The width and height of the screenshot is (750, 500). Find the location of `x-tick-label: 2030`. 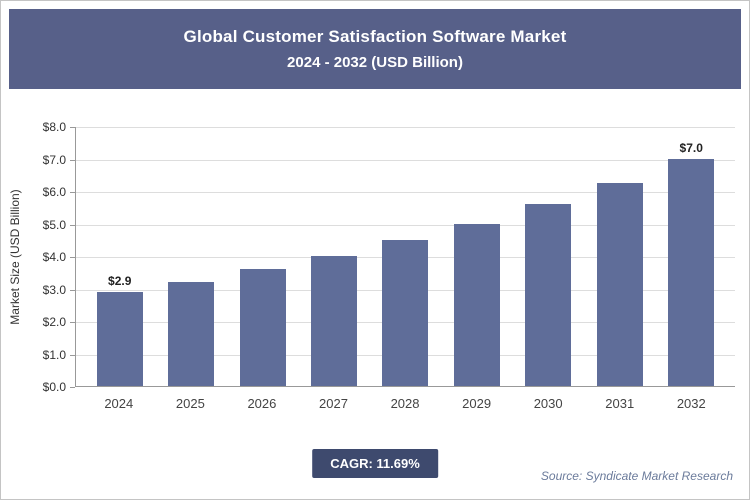

x-tick-label: 2030 is located at coordinates (548, 403).